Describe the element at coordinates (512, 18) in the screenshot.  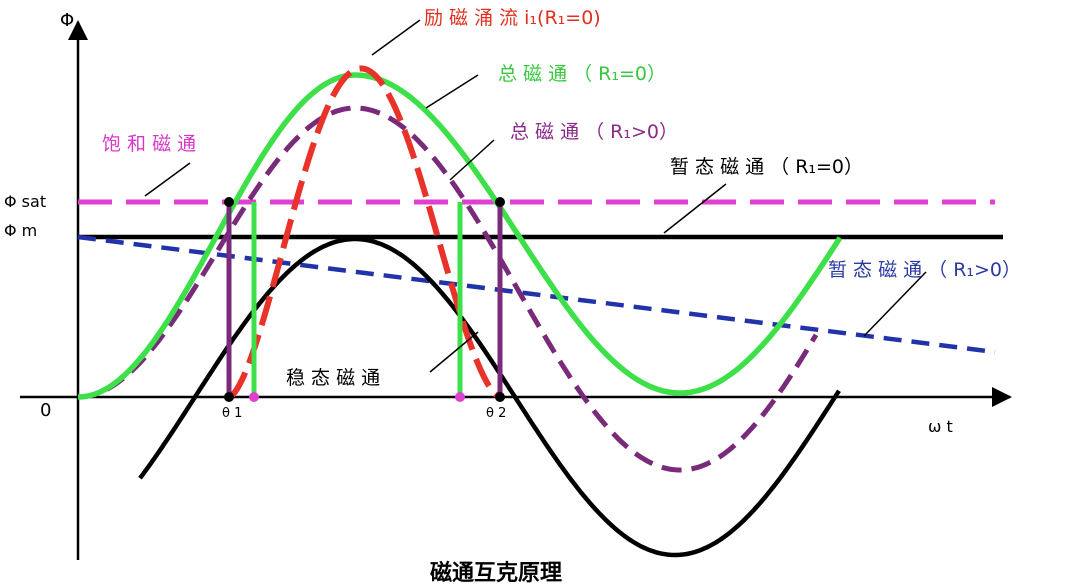
I see `inrush-current-label: 励 磁 涌 流 i₁(R₁=0)` at that location.